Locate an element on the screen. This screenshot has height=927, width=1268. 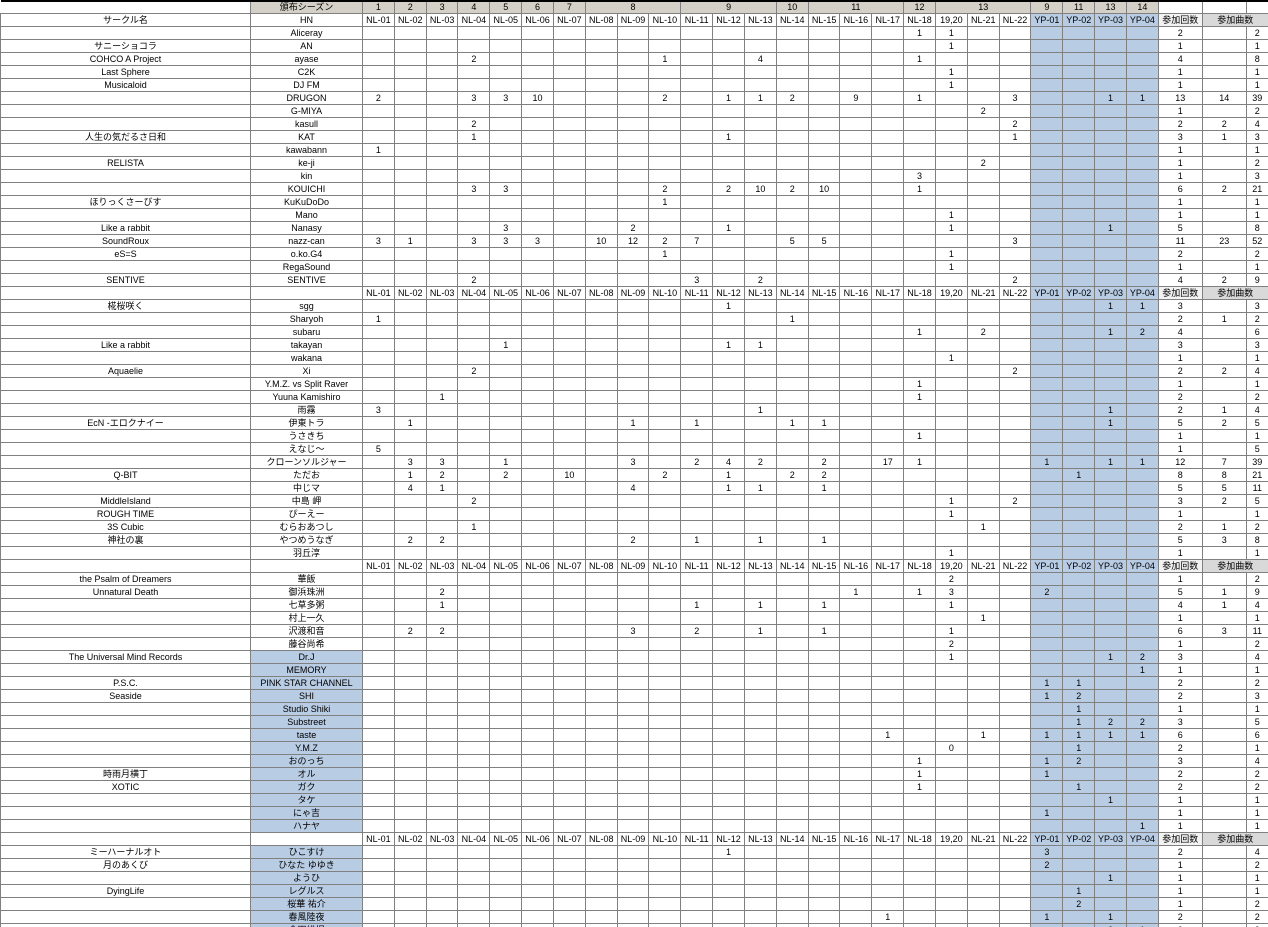
song-count-b-cell: 39 is located at coordinates (1256, 462).